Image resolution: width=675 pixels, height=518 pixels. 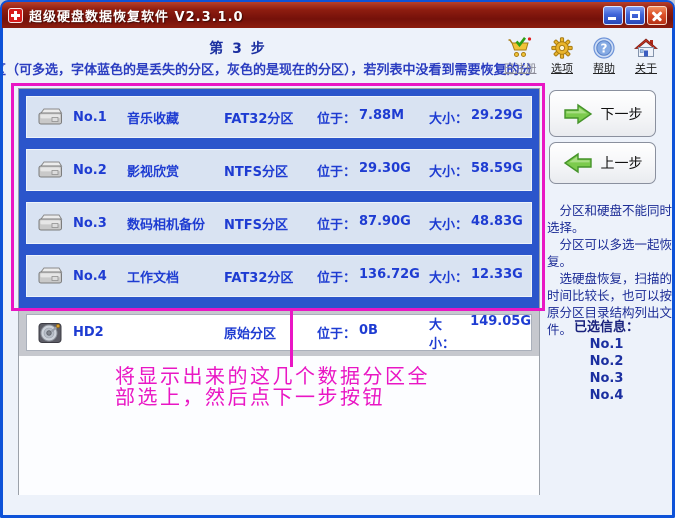 What do you see at coordinates (606, 378) in the screenshot?
I see `selected-item: No.3` at bounding box center [606, 378].